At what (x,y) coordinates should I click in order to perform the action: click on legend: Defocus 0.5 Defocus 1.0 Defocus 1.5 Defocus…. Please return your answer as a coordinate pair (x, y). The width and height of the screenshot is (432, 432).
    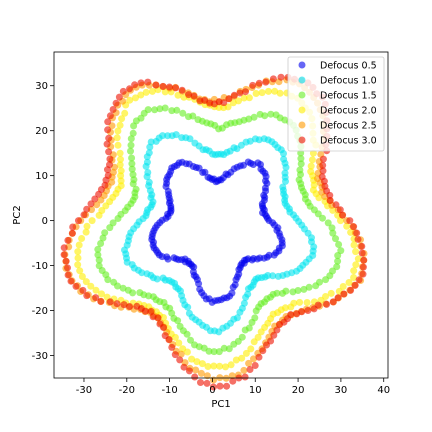
    Looking at the image, I should click on (336, 104).